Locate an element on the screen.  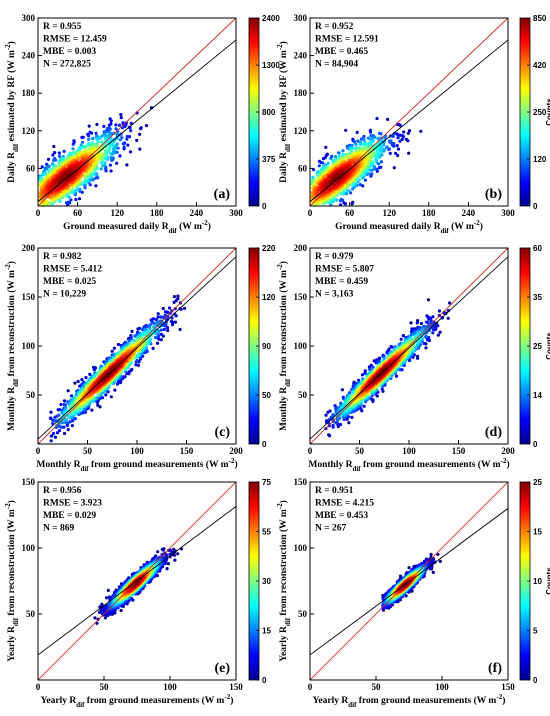
x-tick-label: 60 is located at coordinates (350, 213).